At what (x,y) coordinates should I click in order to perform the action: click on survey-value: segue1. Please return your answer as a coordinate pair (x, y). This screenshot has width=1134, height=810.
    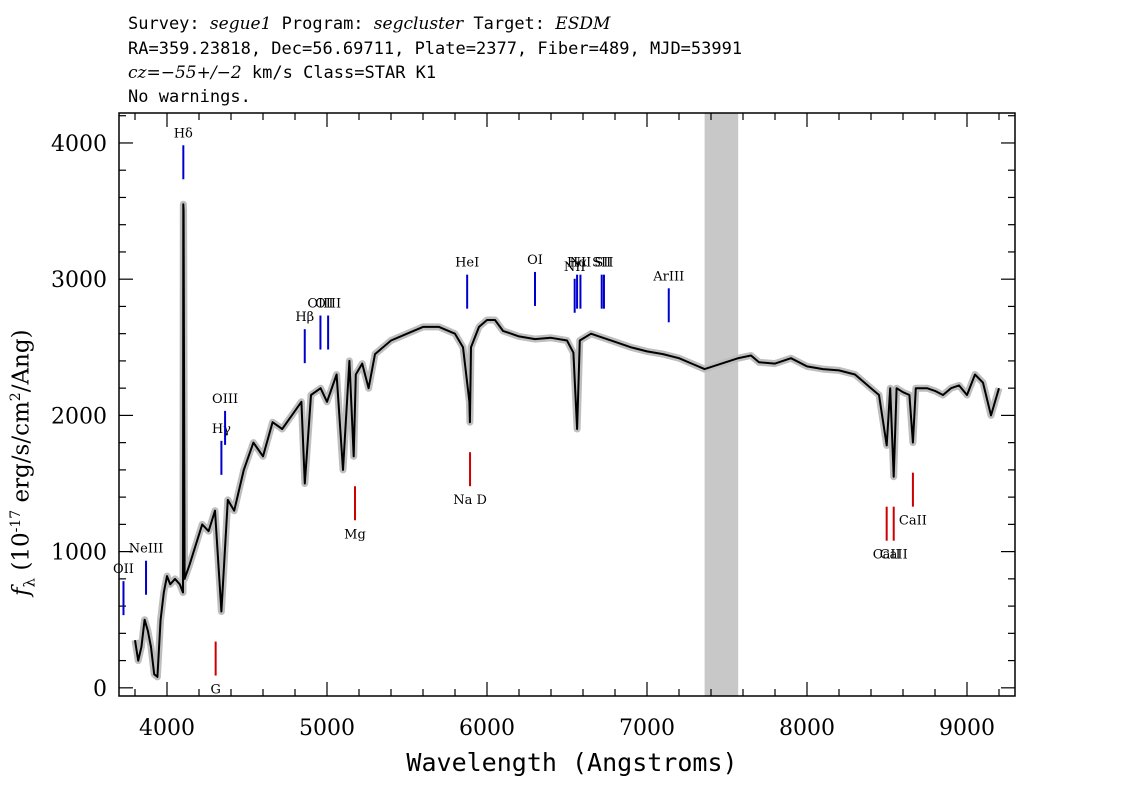
    Looking at the image, I should click on (240, 24).